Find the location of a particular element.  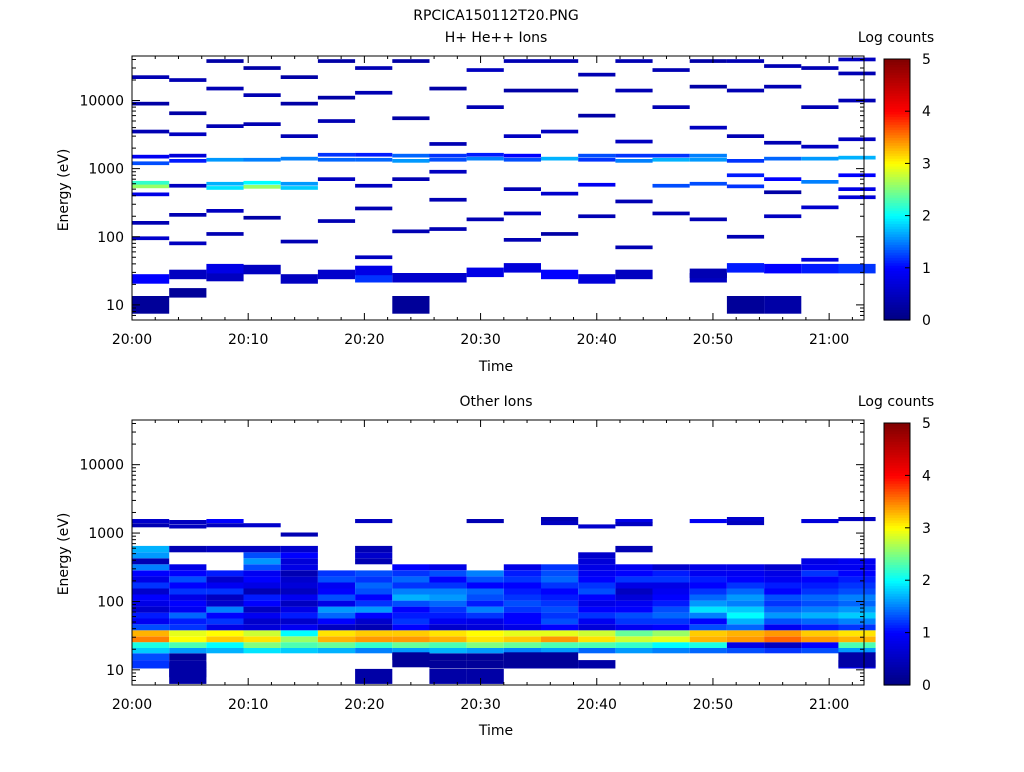

colorbar: 0 1 2 3 4 5 is located at coordinates (907, 555).